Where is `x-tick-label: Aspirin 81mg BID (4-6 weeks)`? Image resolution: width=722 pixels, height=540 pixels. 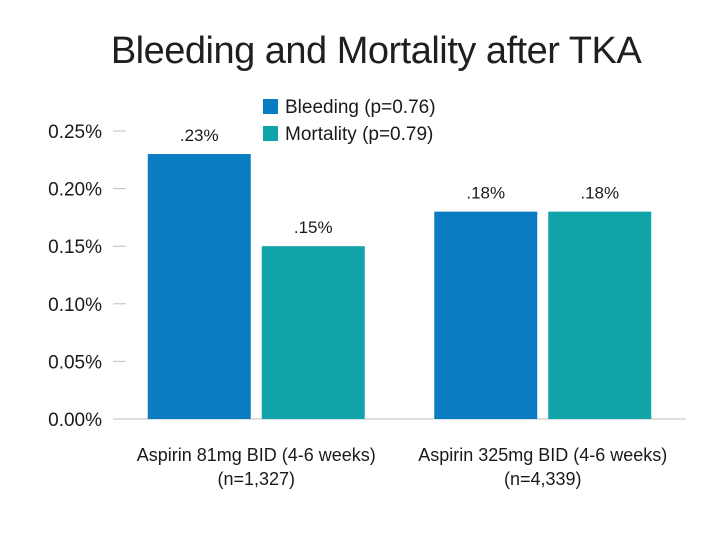 x-tick-label: Aspirin 81mg BID (4-6 weeks) is located at coordinates (256, 455).